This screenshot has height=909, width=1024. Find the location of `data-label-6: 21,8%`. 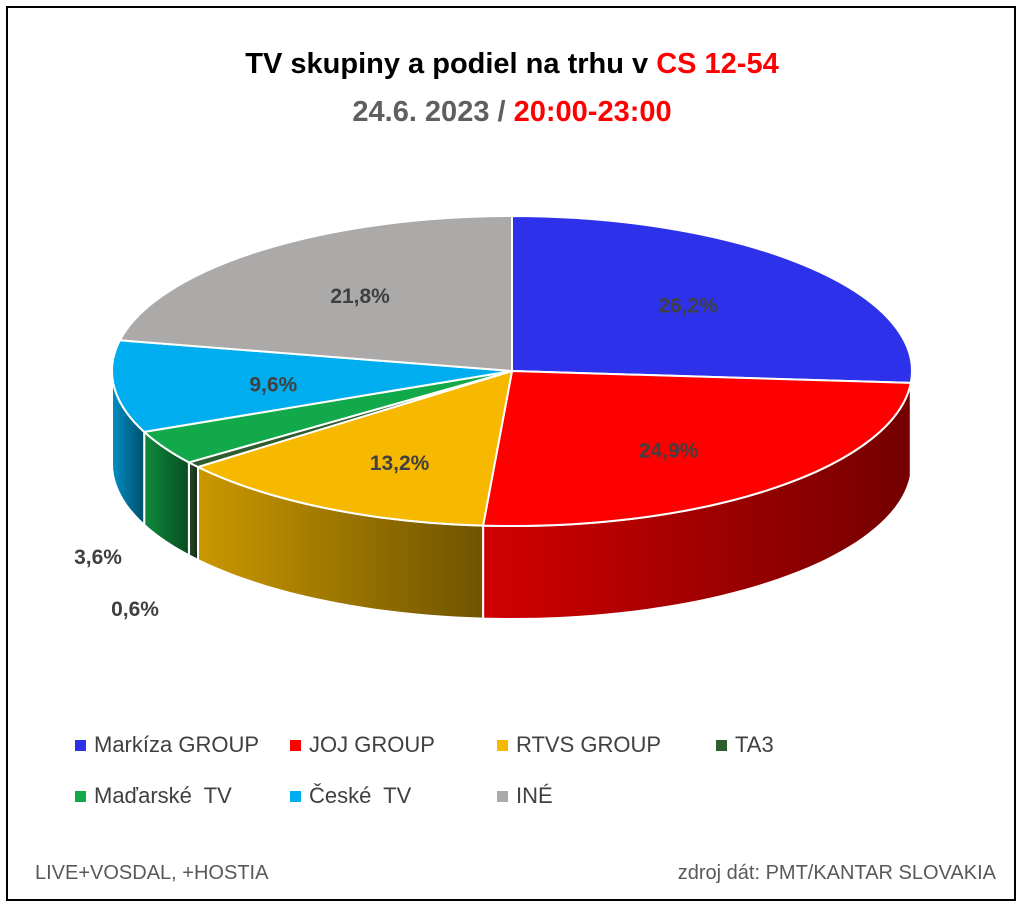

data-label-6: 21,8% is located at coordinates (360, 296).